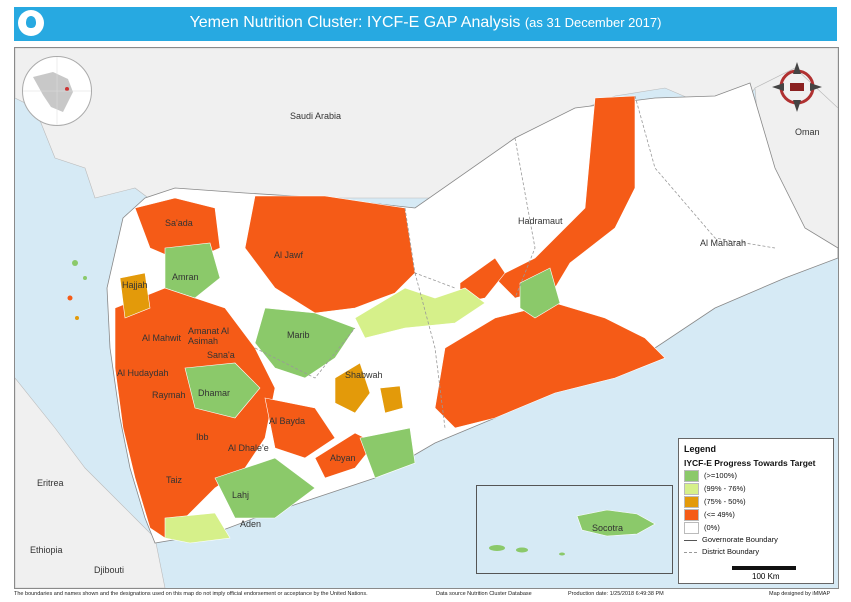  I want to click on legend-label: (<= 49%), so click(719, 514).